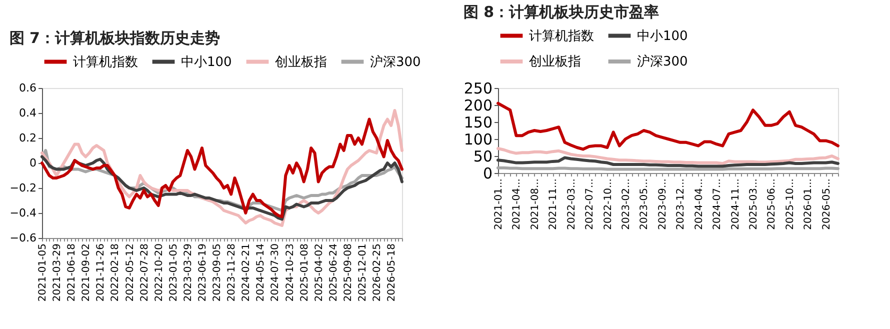  What do you see at coordinates (116, 273) in the screenshot?
I see `x-tick-label: 2022-02-18` at bounding box center [116, 273].